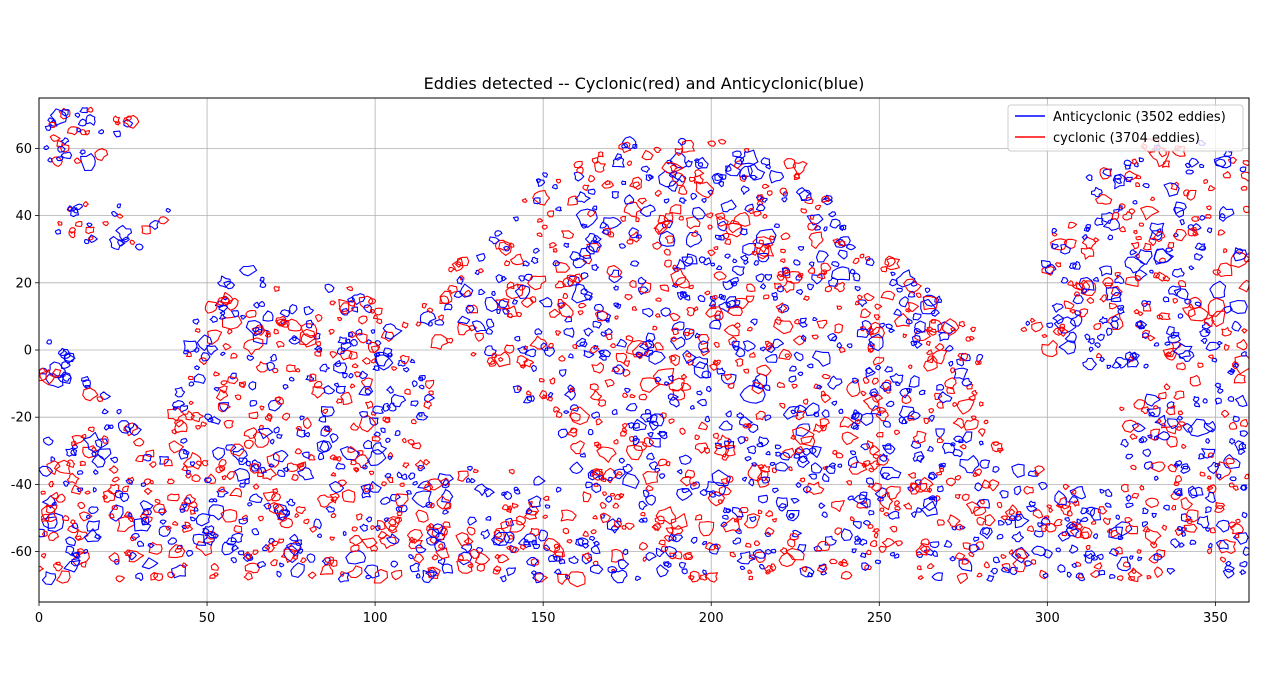 The image size is (1288, 700). I want to click on legend-label-anticyclonic: Anticyclonic (3502 eddies), so click(1139, 117).